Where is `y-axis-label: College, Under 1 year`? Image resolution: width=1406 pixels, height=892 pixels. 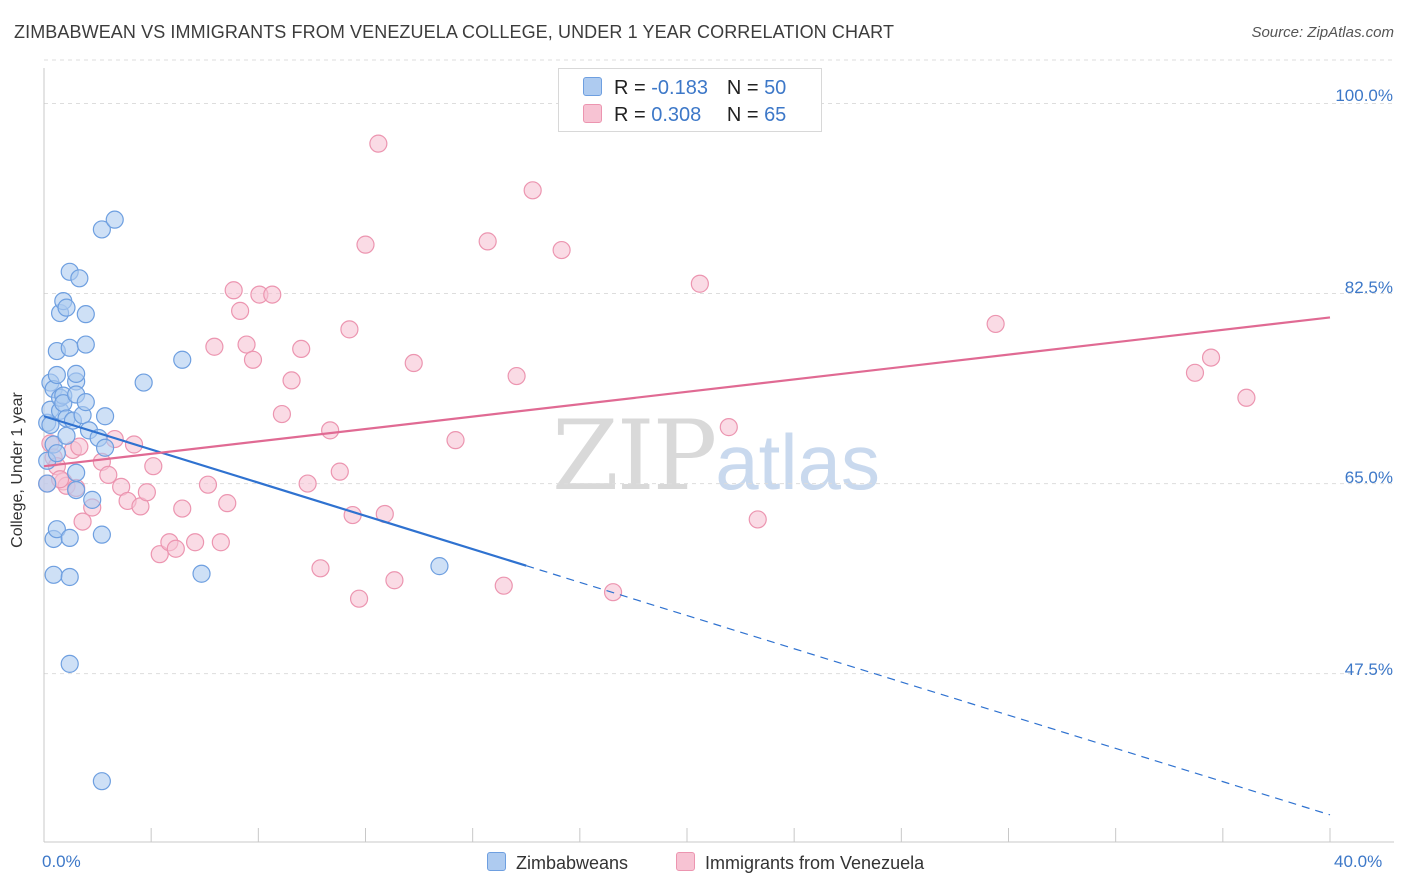
y-axis-label: College, Under 1 year is located at coordinates (17, 470).